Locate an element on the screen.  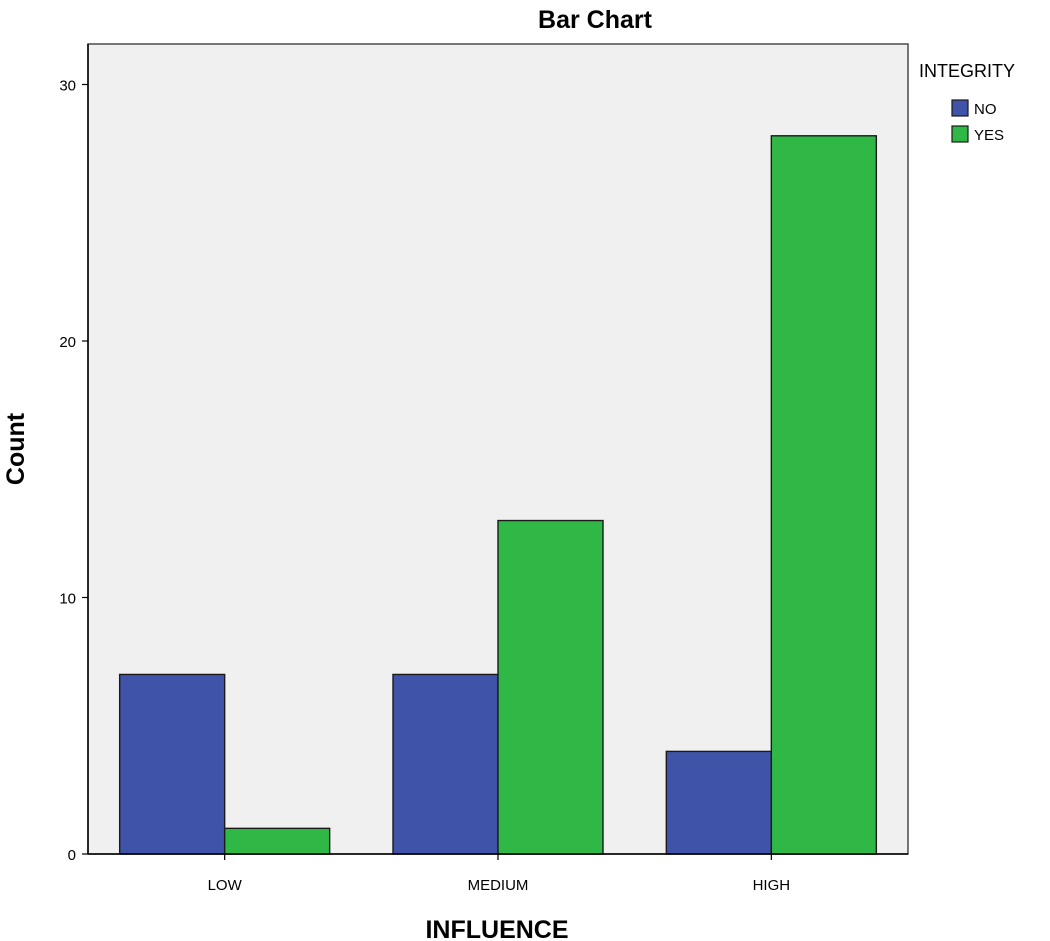
legend: INTEGRITY NO YES is located at coordinates (967, 102).